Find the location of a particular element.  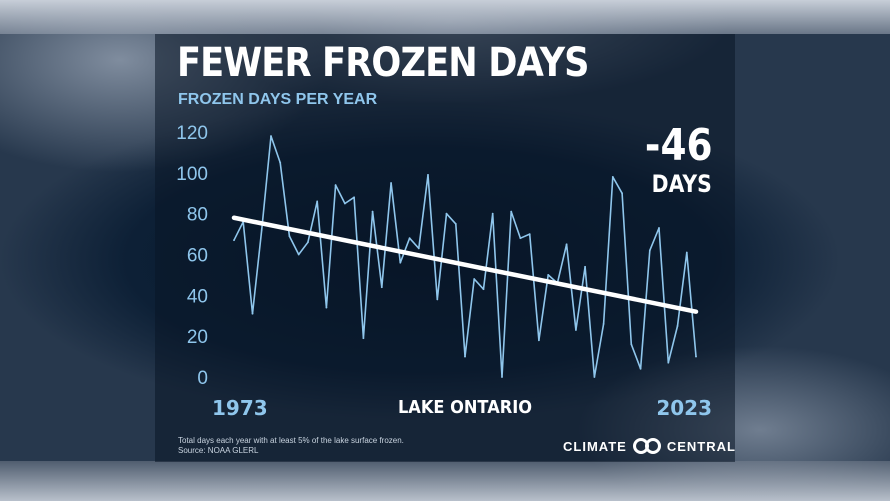

brand-word-left: CLIMATE is located at coordinates (595, 446).